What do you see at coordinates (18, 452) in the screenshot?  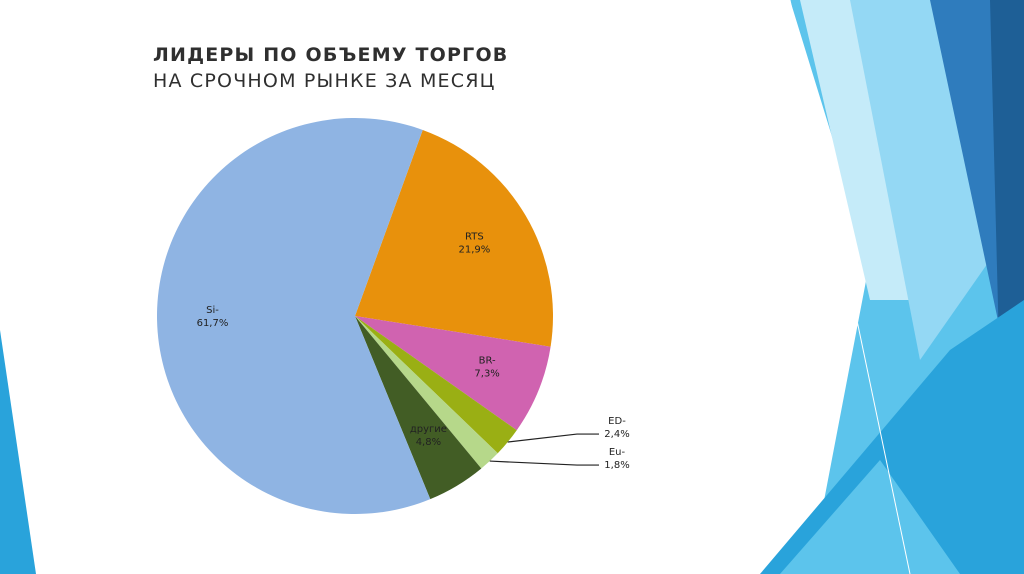 I see `left-accent-shape` at bounding box center [18, 452].